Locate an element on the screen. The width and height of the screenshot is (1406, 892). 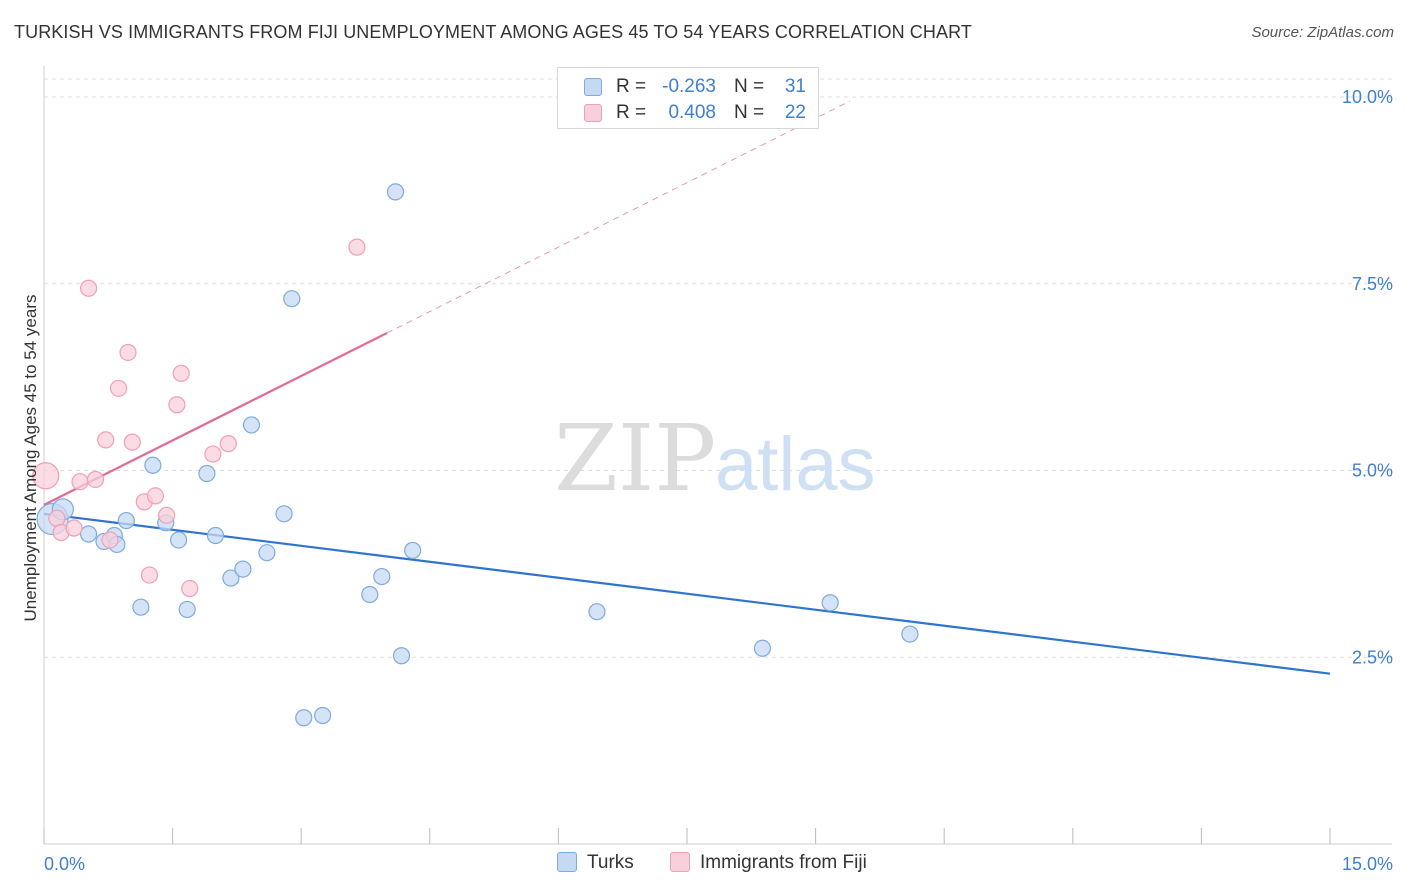
n-value: 22 is located at coordinates (795, 112).